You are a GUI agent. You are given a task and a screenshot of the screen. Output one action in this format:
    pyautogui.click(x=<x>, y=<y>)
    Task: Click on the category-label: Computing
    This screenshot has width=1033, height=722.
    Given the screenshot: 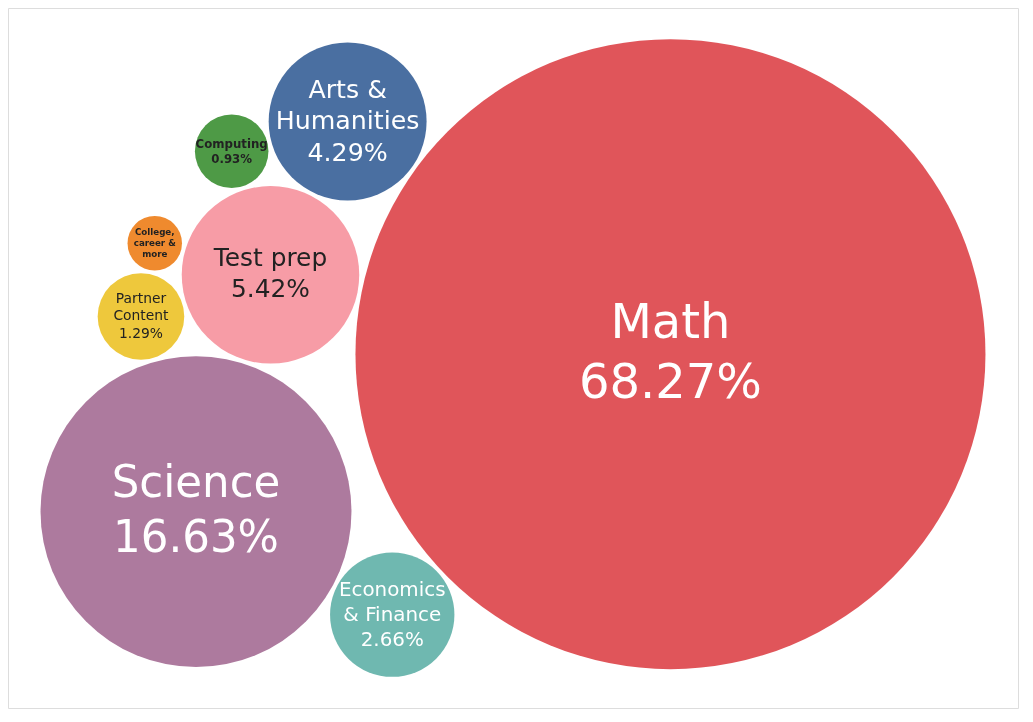 What is the action you would take?
    pyautogui.click(x=231, y=143)
    